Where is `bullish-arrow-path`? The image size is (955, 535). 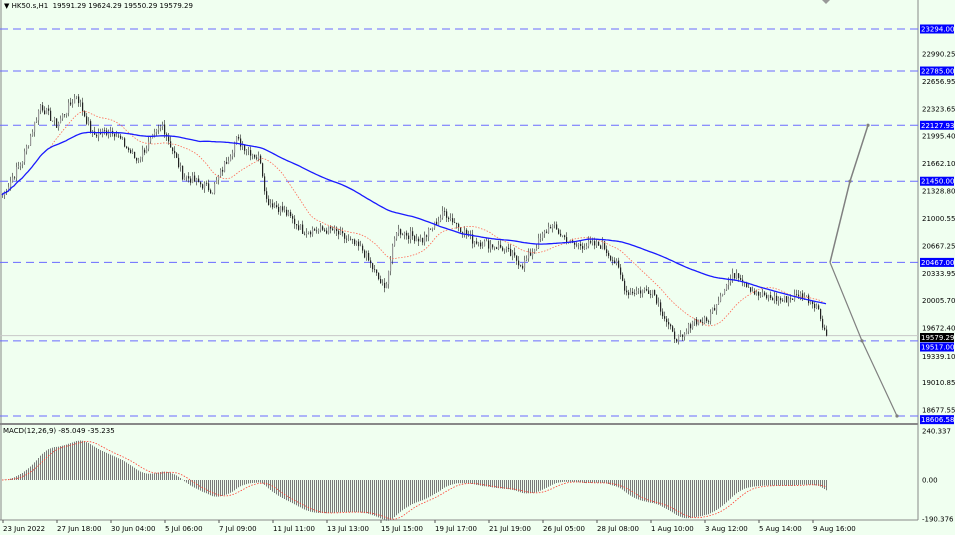
bullish-arrow-path is located at coordinates (849, 194).